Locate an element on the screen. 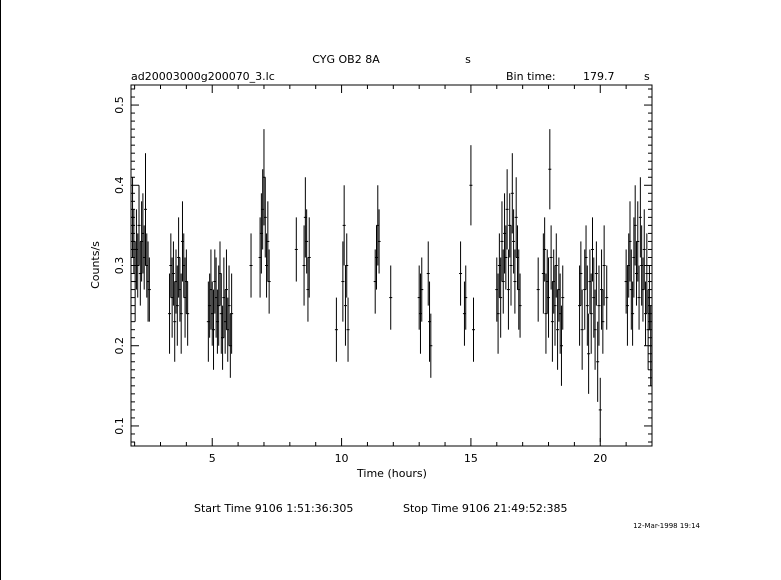  file-name: ad20003000g200070_3.lc is located at coordinates (203, 76).